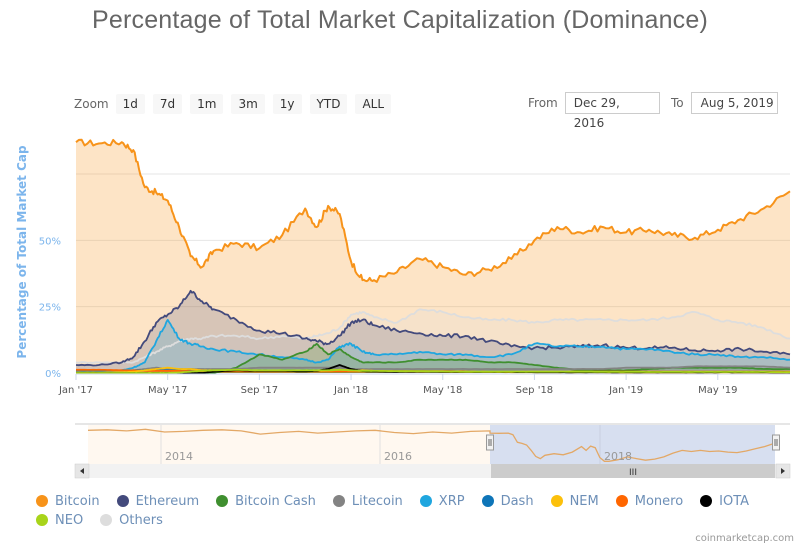 The width and height of the screenshot is (800, 550). Describe the element at coordinates (377, 501) in the screenshot. I see `legend-label: Litecoin` at that location.